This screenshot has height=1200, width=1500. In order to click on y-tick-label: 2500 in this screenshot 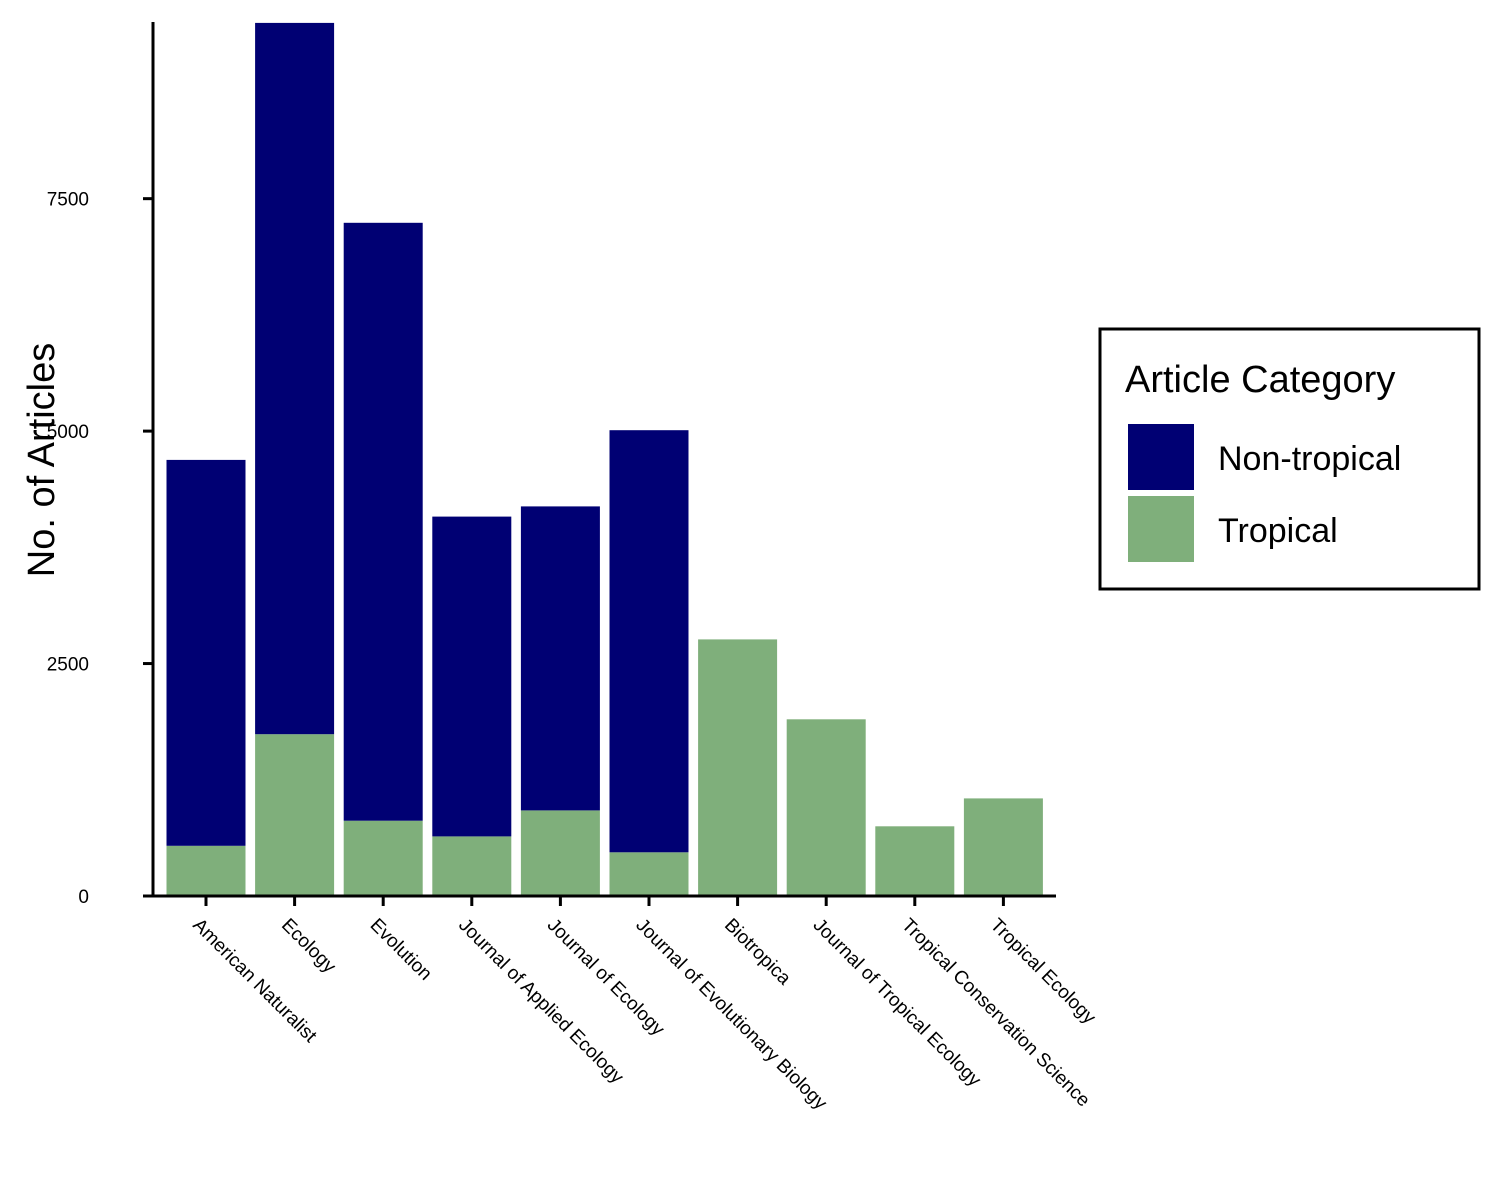, I will do `click(68, 665)`.